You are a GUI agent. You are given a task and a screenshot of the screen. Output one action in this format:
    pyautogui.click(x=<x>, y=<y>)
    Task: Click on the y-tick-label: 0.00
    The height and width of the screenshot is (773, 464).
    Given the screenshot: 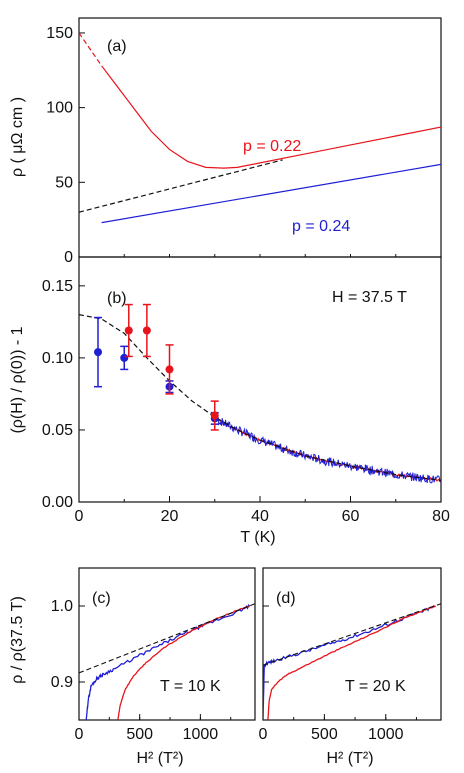 What is the action you would take?
    pyautogui.click(x=57, y=502)
    